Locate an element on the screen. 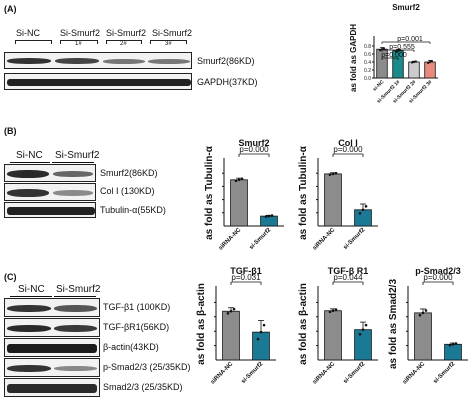 This screenshot has width=474, height=403. chart-title: TGF-β R1 is located at coordinates (348, 271).